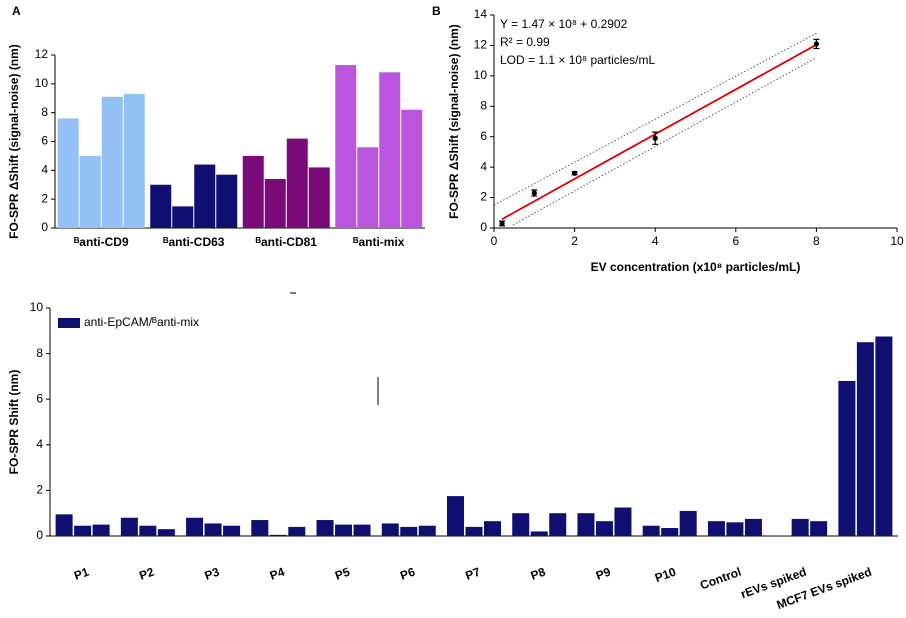  Describe the element at coordinates (436, 11) in the screenshot. I see `panel-label: B` at that location.